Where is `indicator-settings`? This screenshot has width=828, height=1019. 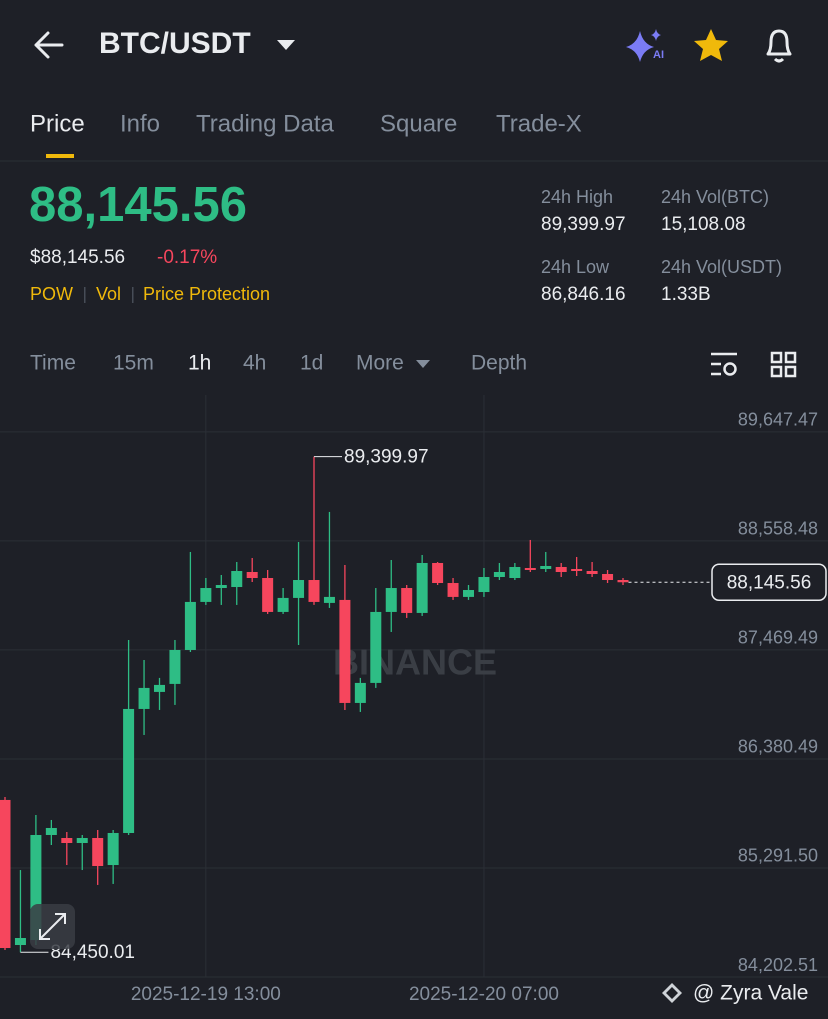 indicator-settings is located at coordinates (724, 364).